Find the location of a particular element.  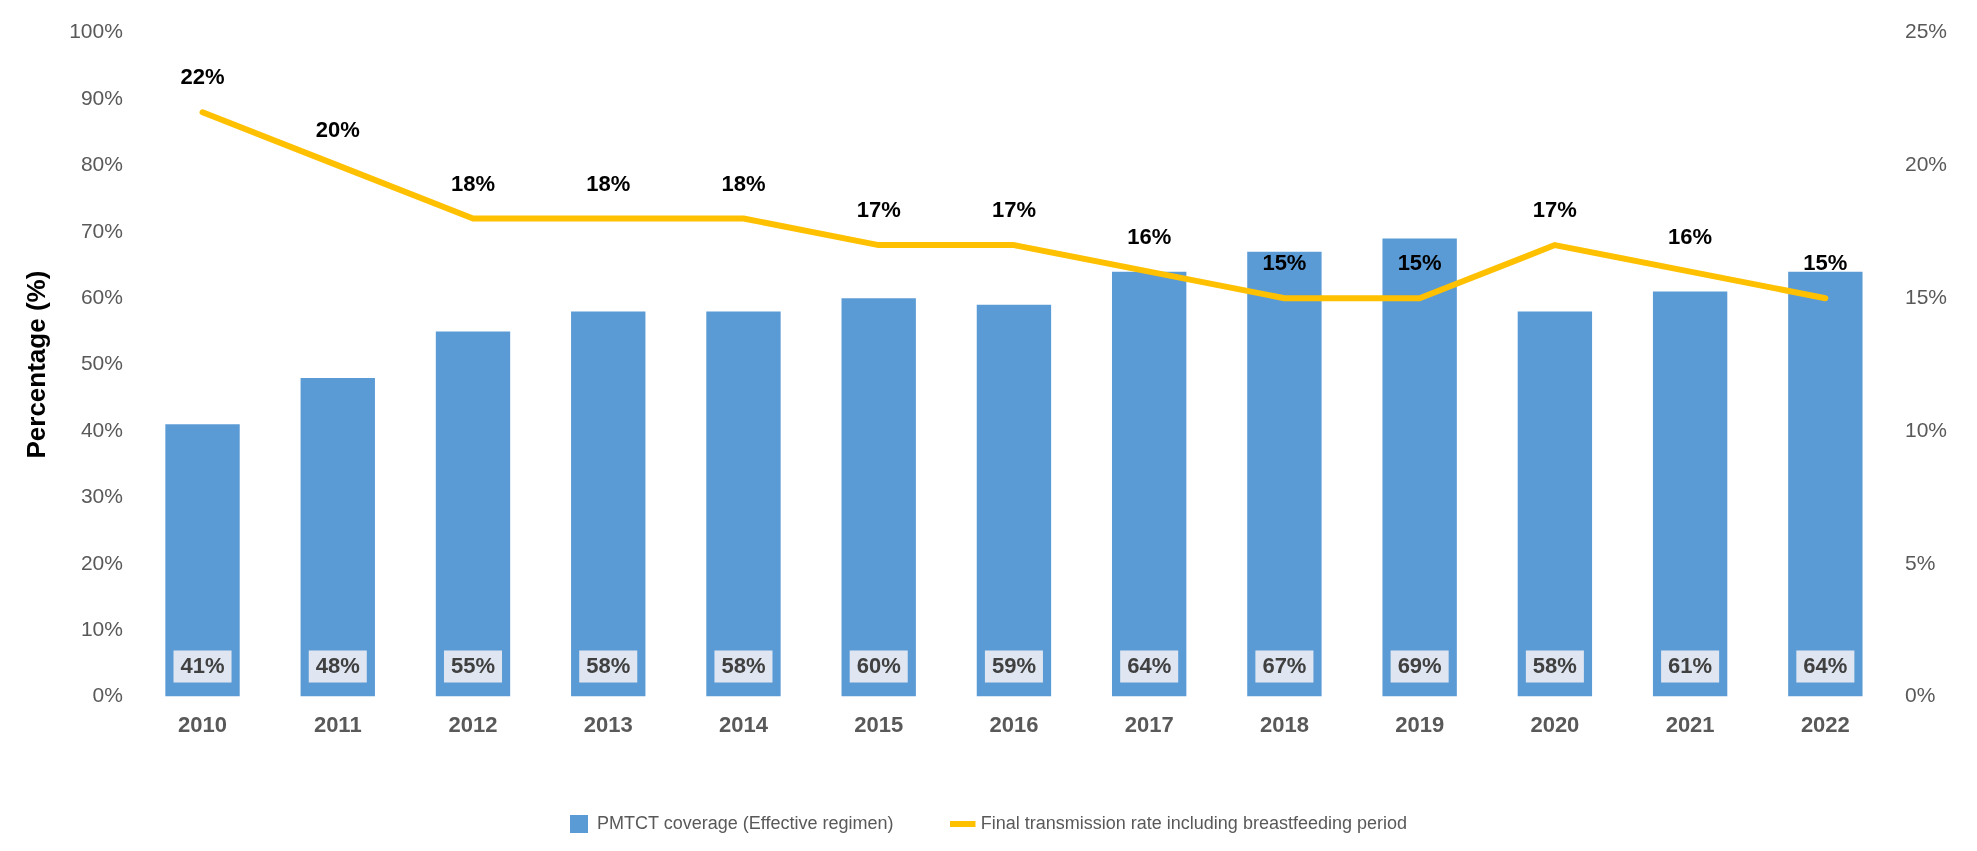

x-tick-label: 2011 is located at coordinates (337, 724).